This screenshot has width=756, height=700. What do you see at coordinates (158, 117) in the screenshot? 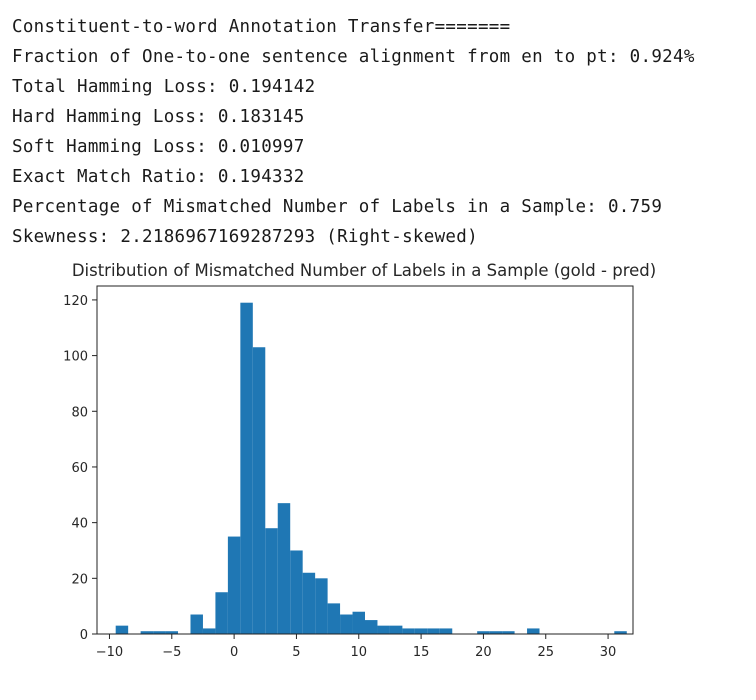
I see `output-line-hard-hamming: Hard Hamming Loss: 0.183145` at bounding box center [158, 117].